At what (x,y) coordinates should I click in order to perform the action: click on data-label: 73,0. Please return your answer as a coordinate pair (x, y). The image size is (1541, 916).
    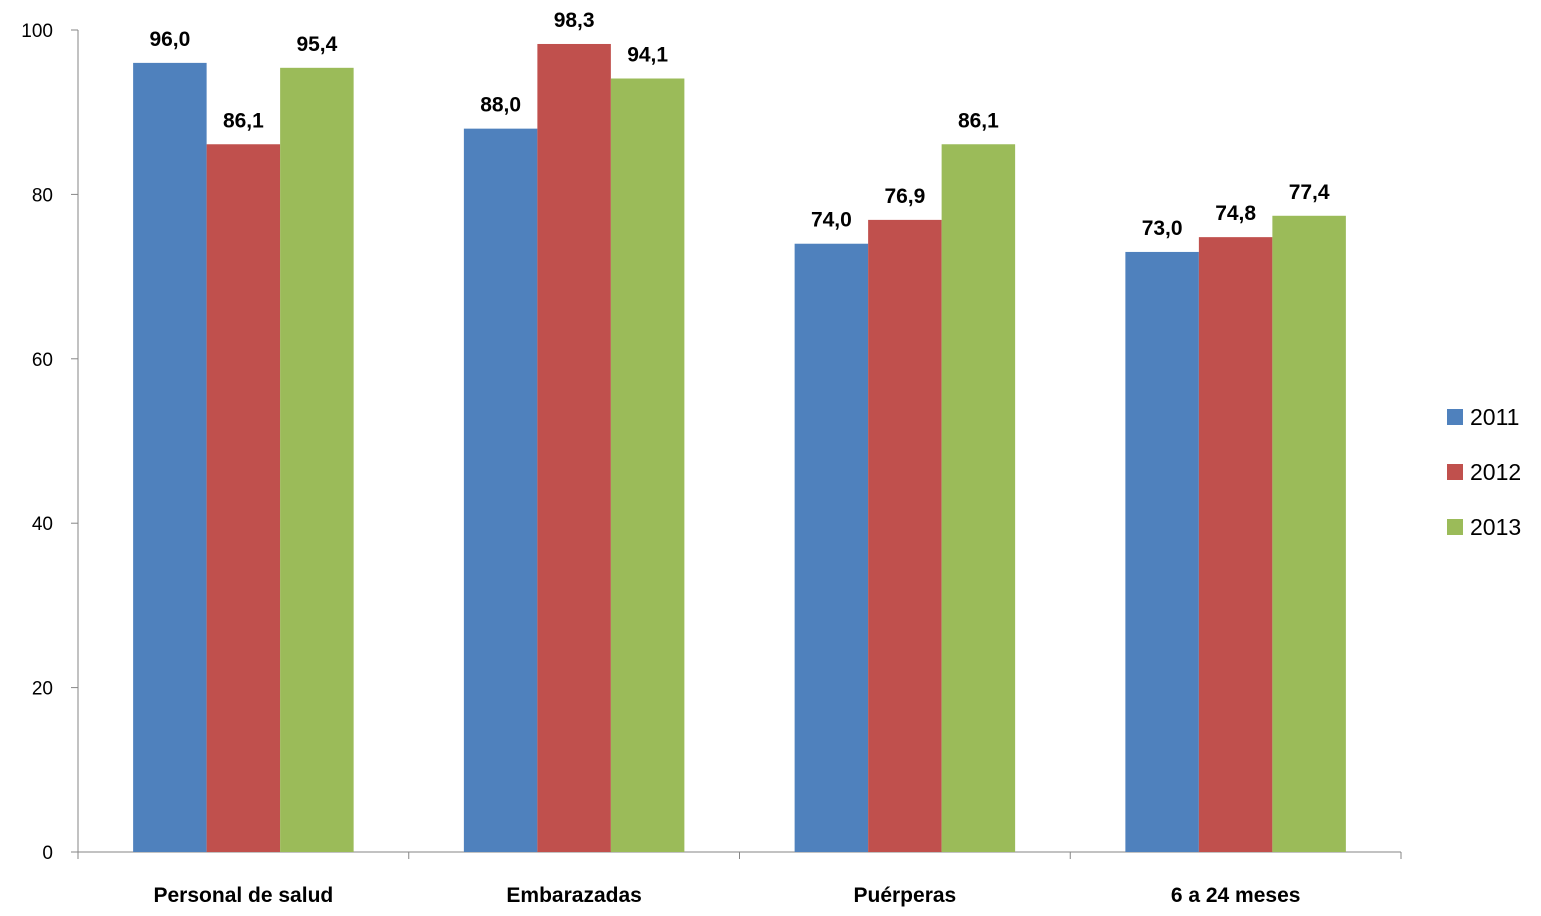
    Looking at the image, I should click on (1162, 228).